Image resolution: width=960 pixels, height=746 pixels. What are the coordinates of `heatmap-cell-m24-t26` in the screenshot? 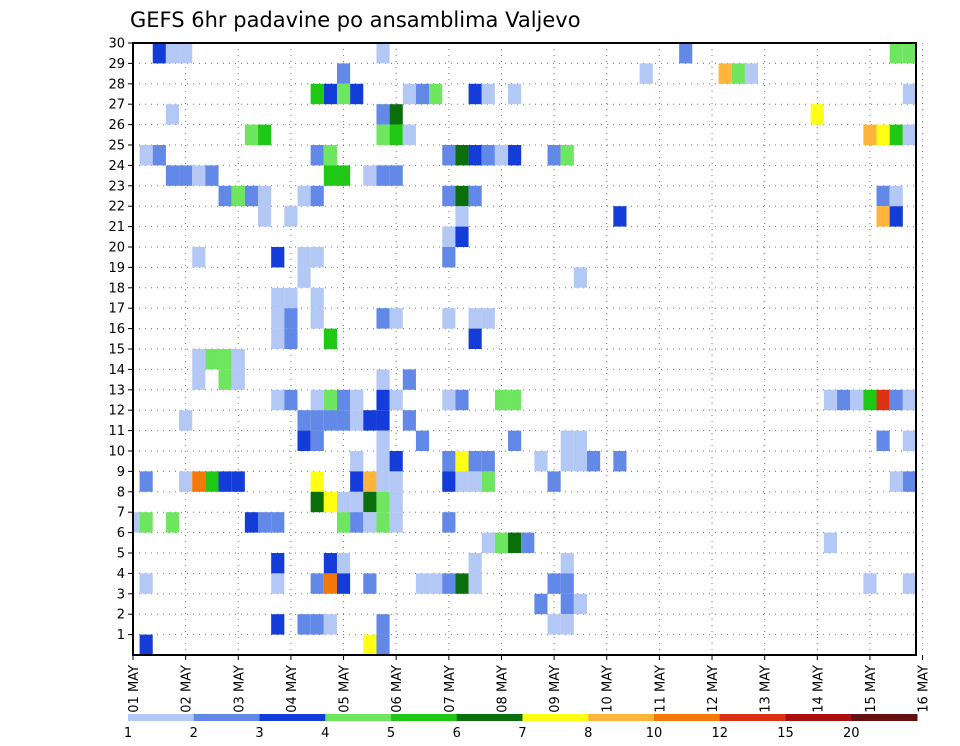 It's located at (475, 155).